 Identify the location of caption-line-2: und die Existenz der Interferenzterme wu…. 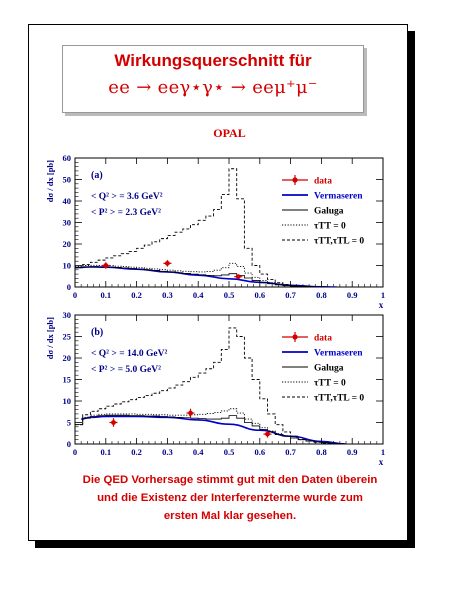
(230, 498).